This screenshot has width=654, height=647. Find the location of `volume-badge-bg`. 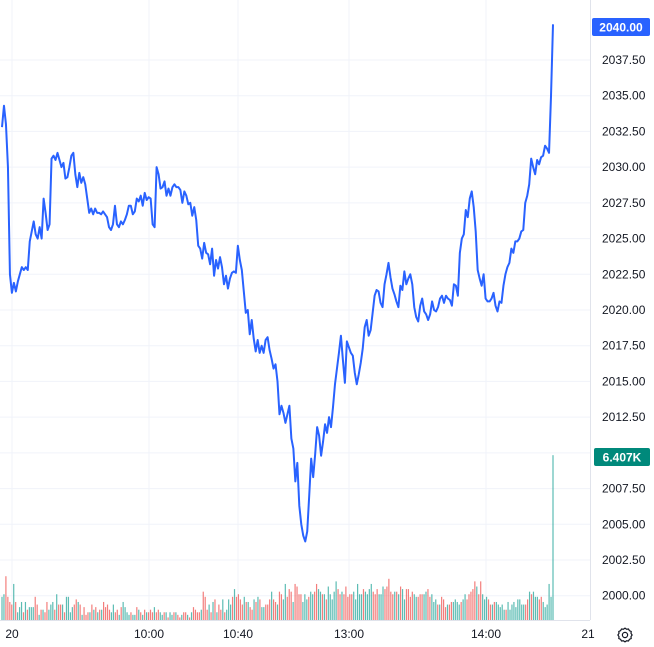

volume-badge-bg is located at coordinates (622, 457).